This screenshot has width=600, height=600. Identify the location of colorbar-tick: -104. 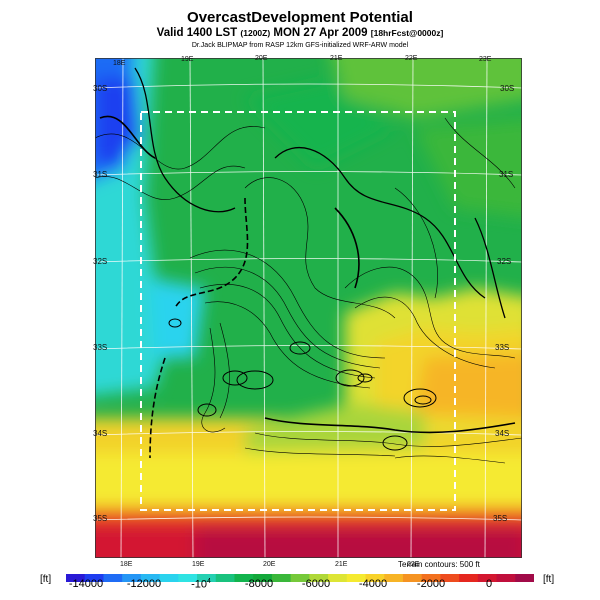
(201, 584).